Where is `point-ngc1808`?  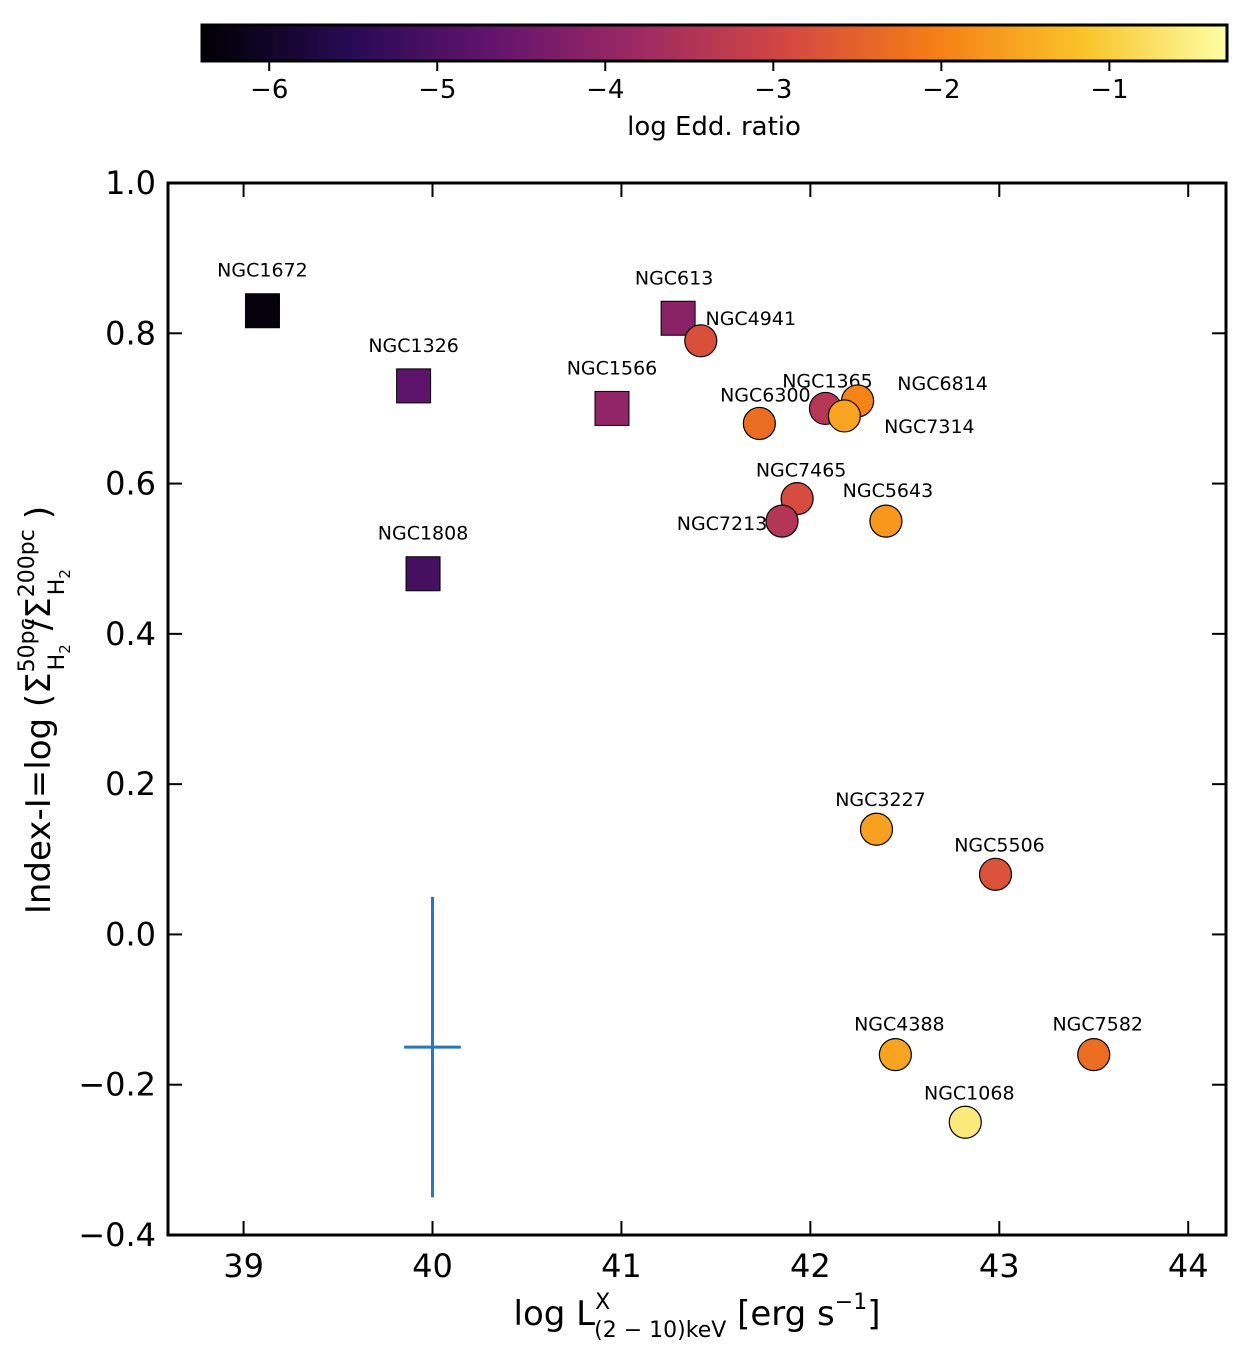
point-ngc1808 is located at coordinates (423, 574).